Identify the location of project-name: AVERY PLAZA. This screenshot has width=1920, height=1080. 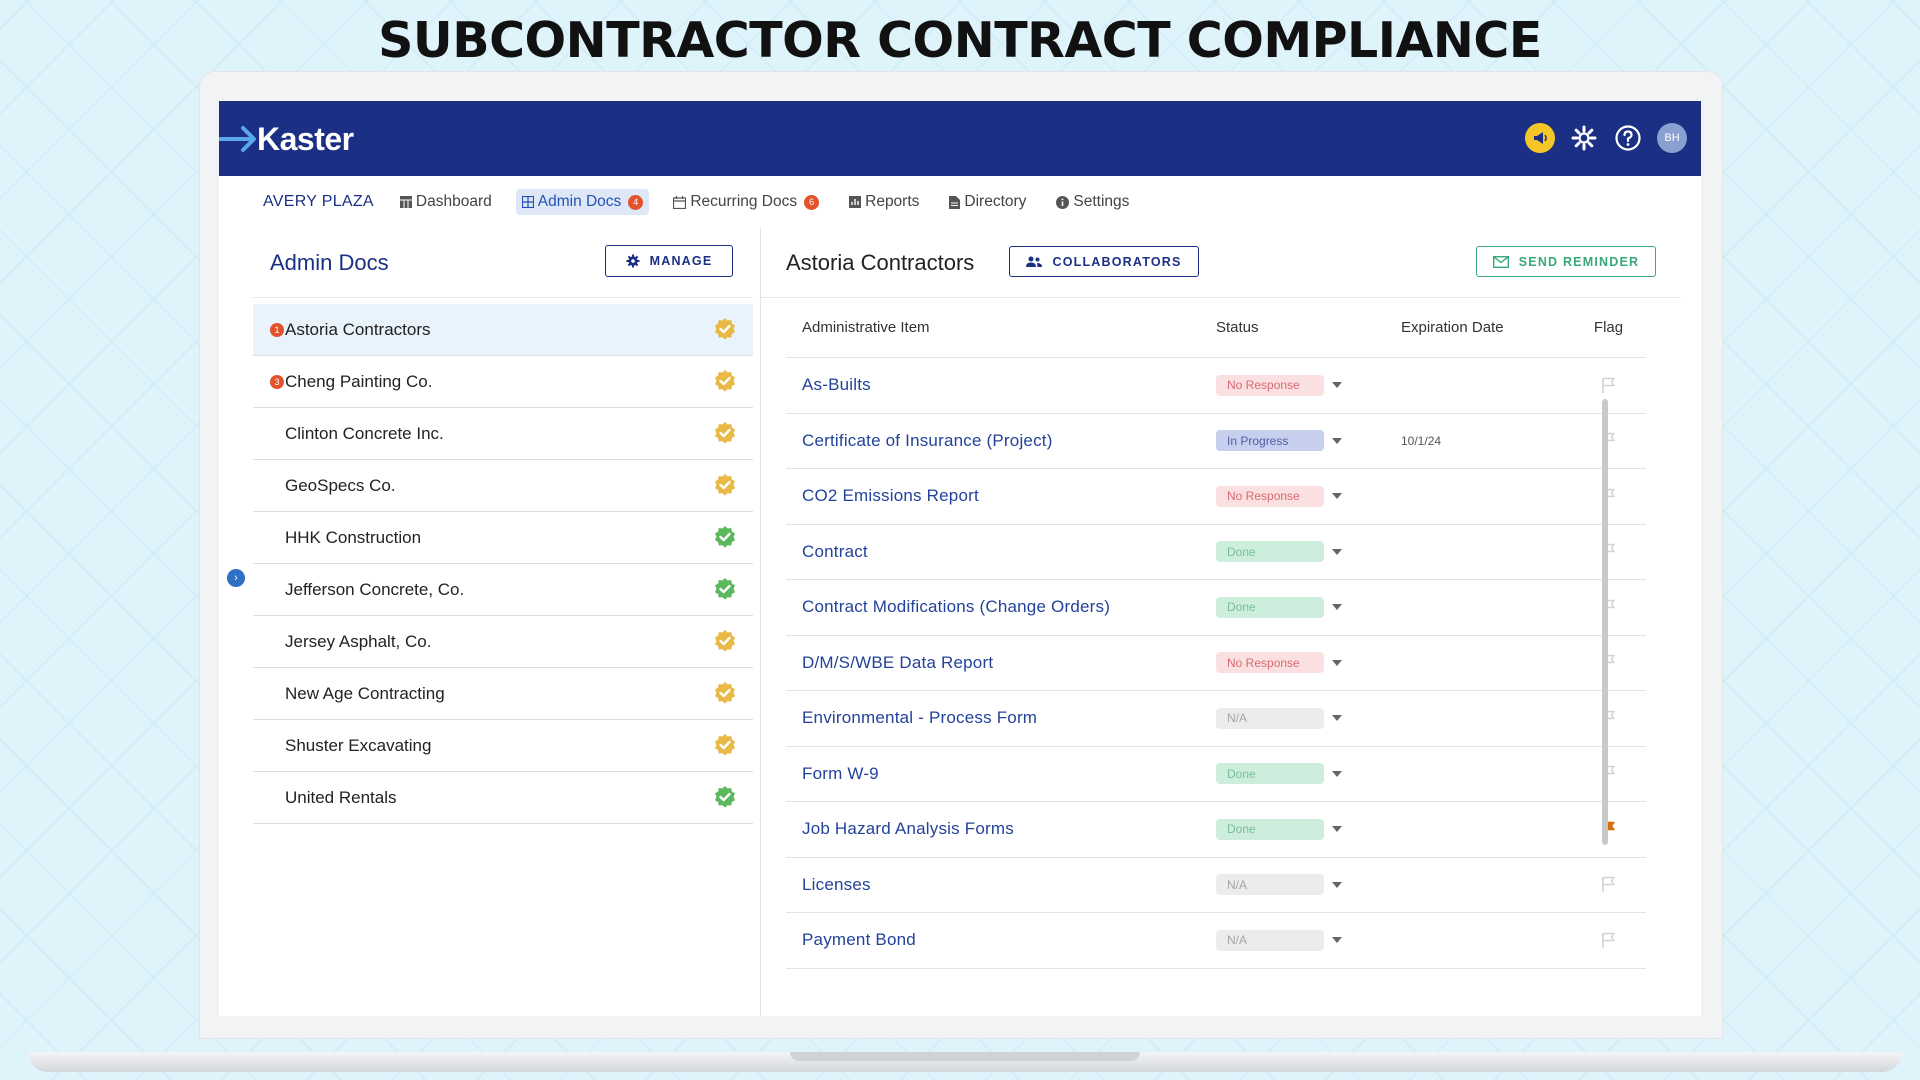
(318, 201).